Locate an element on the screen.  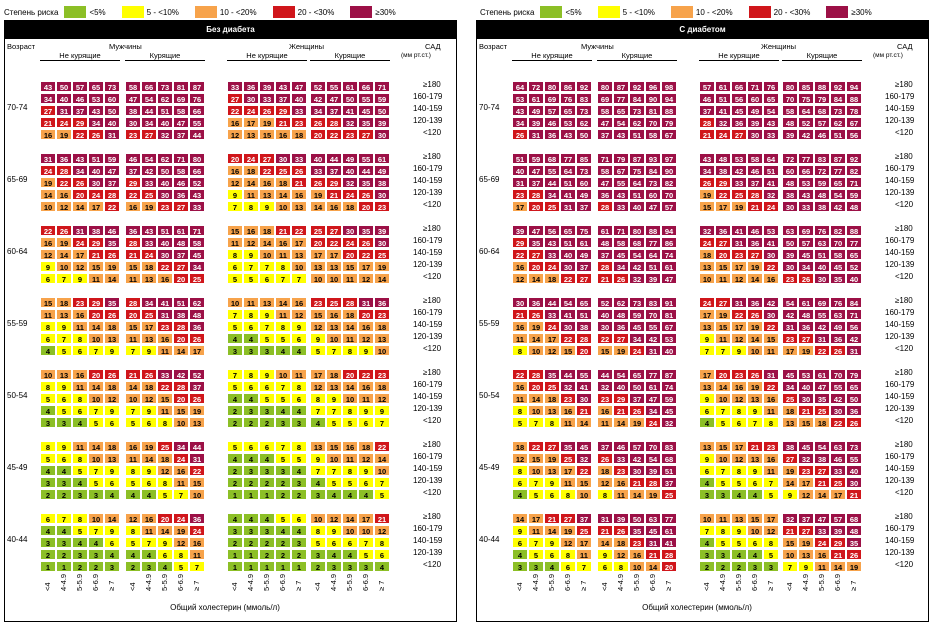
risk-cell: 52 is located at coordinates (318, 86).